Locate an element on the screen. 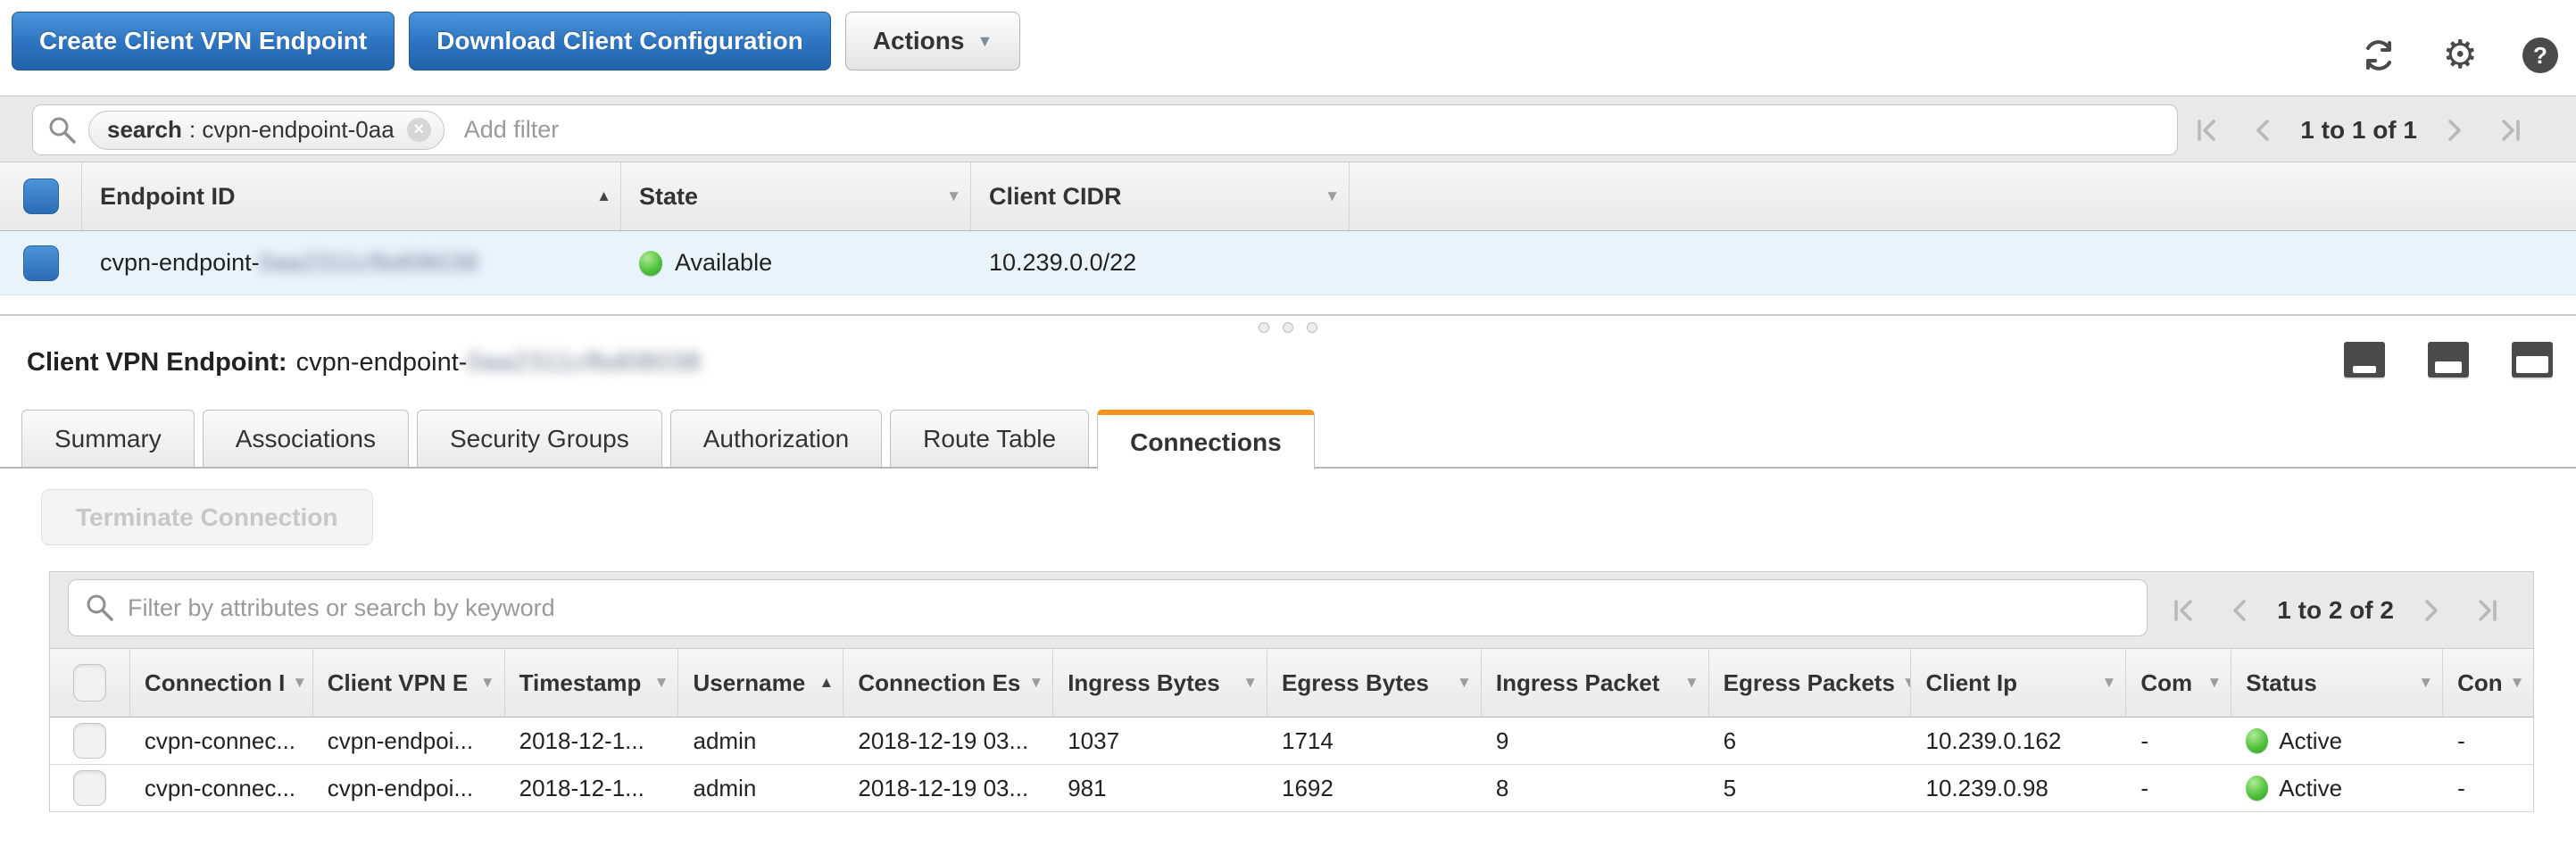 The image size is (2576, 855). egress-packets-cell: 6 is located at coordinates (1730, 740).